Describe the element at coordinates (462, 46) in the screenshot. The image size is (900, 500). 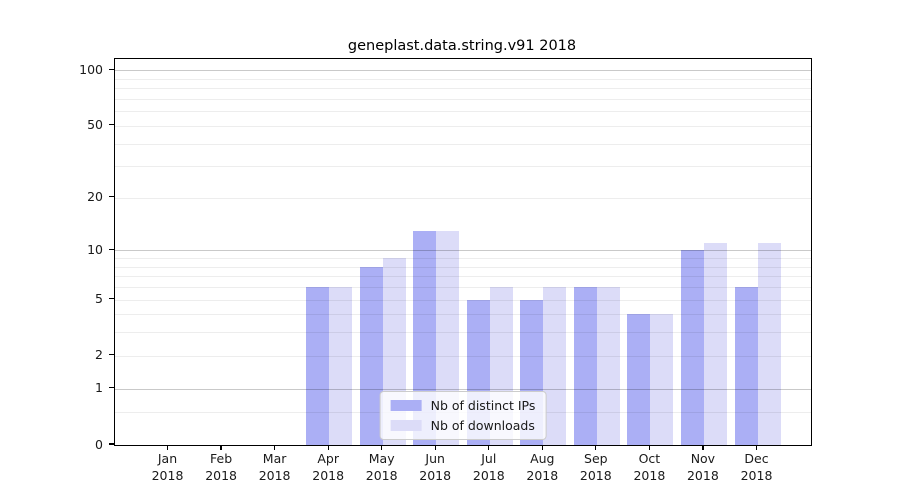
I see `chart-title: geneplast.data.string.v91 2018` at that location.